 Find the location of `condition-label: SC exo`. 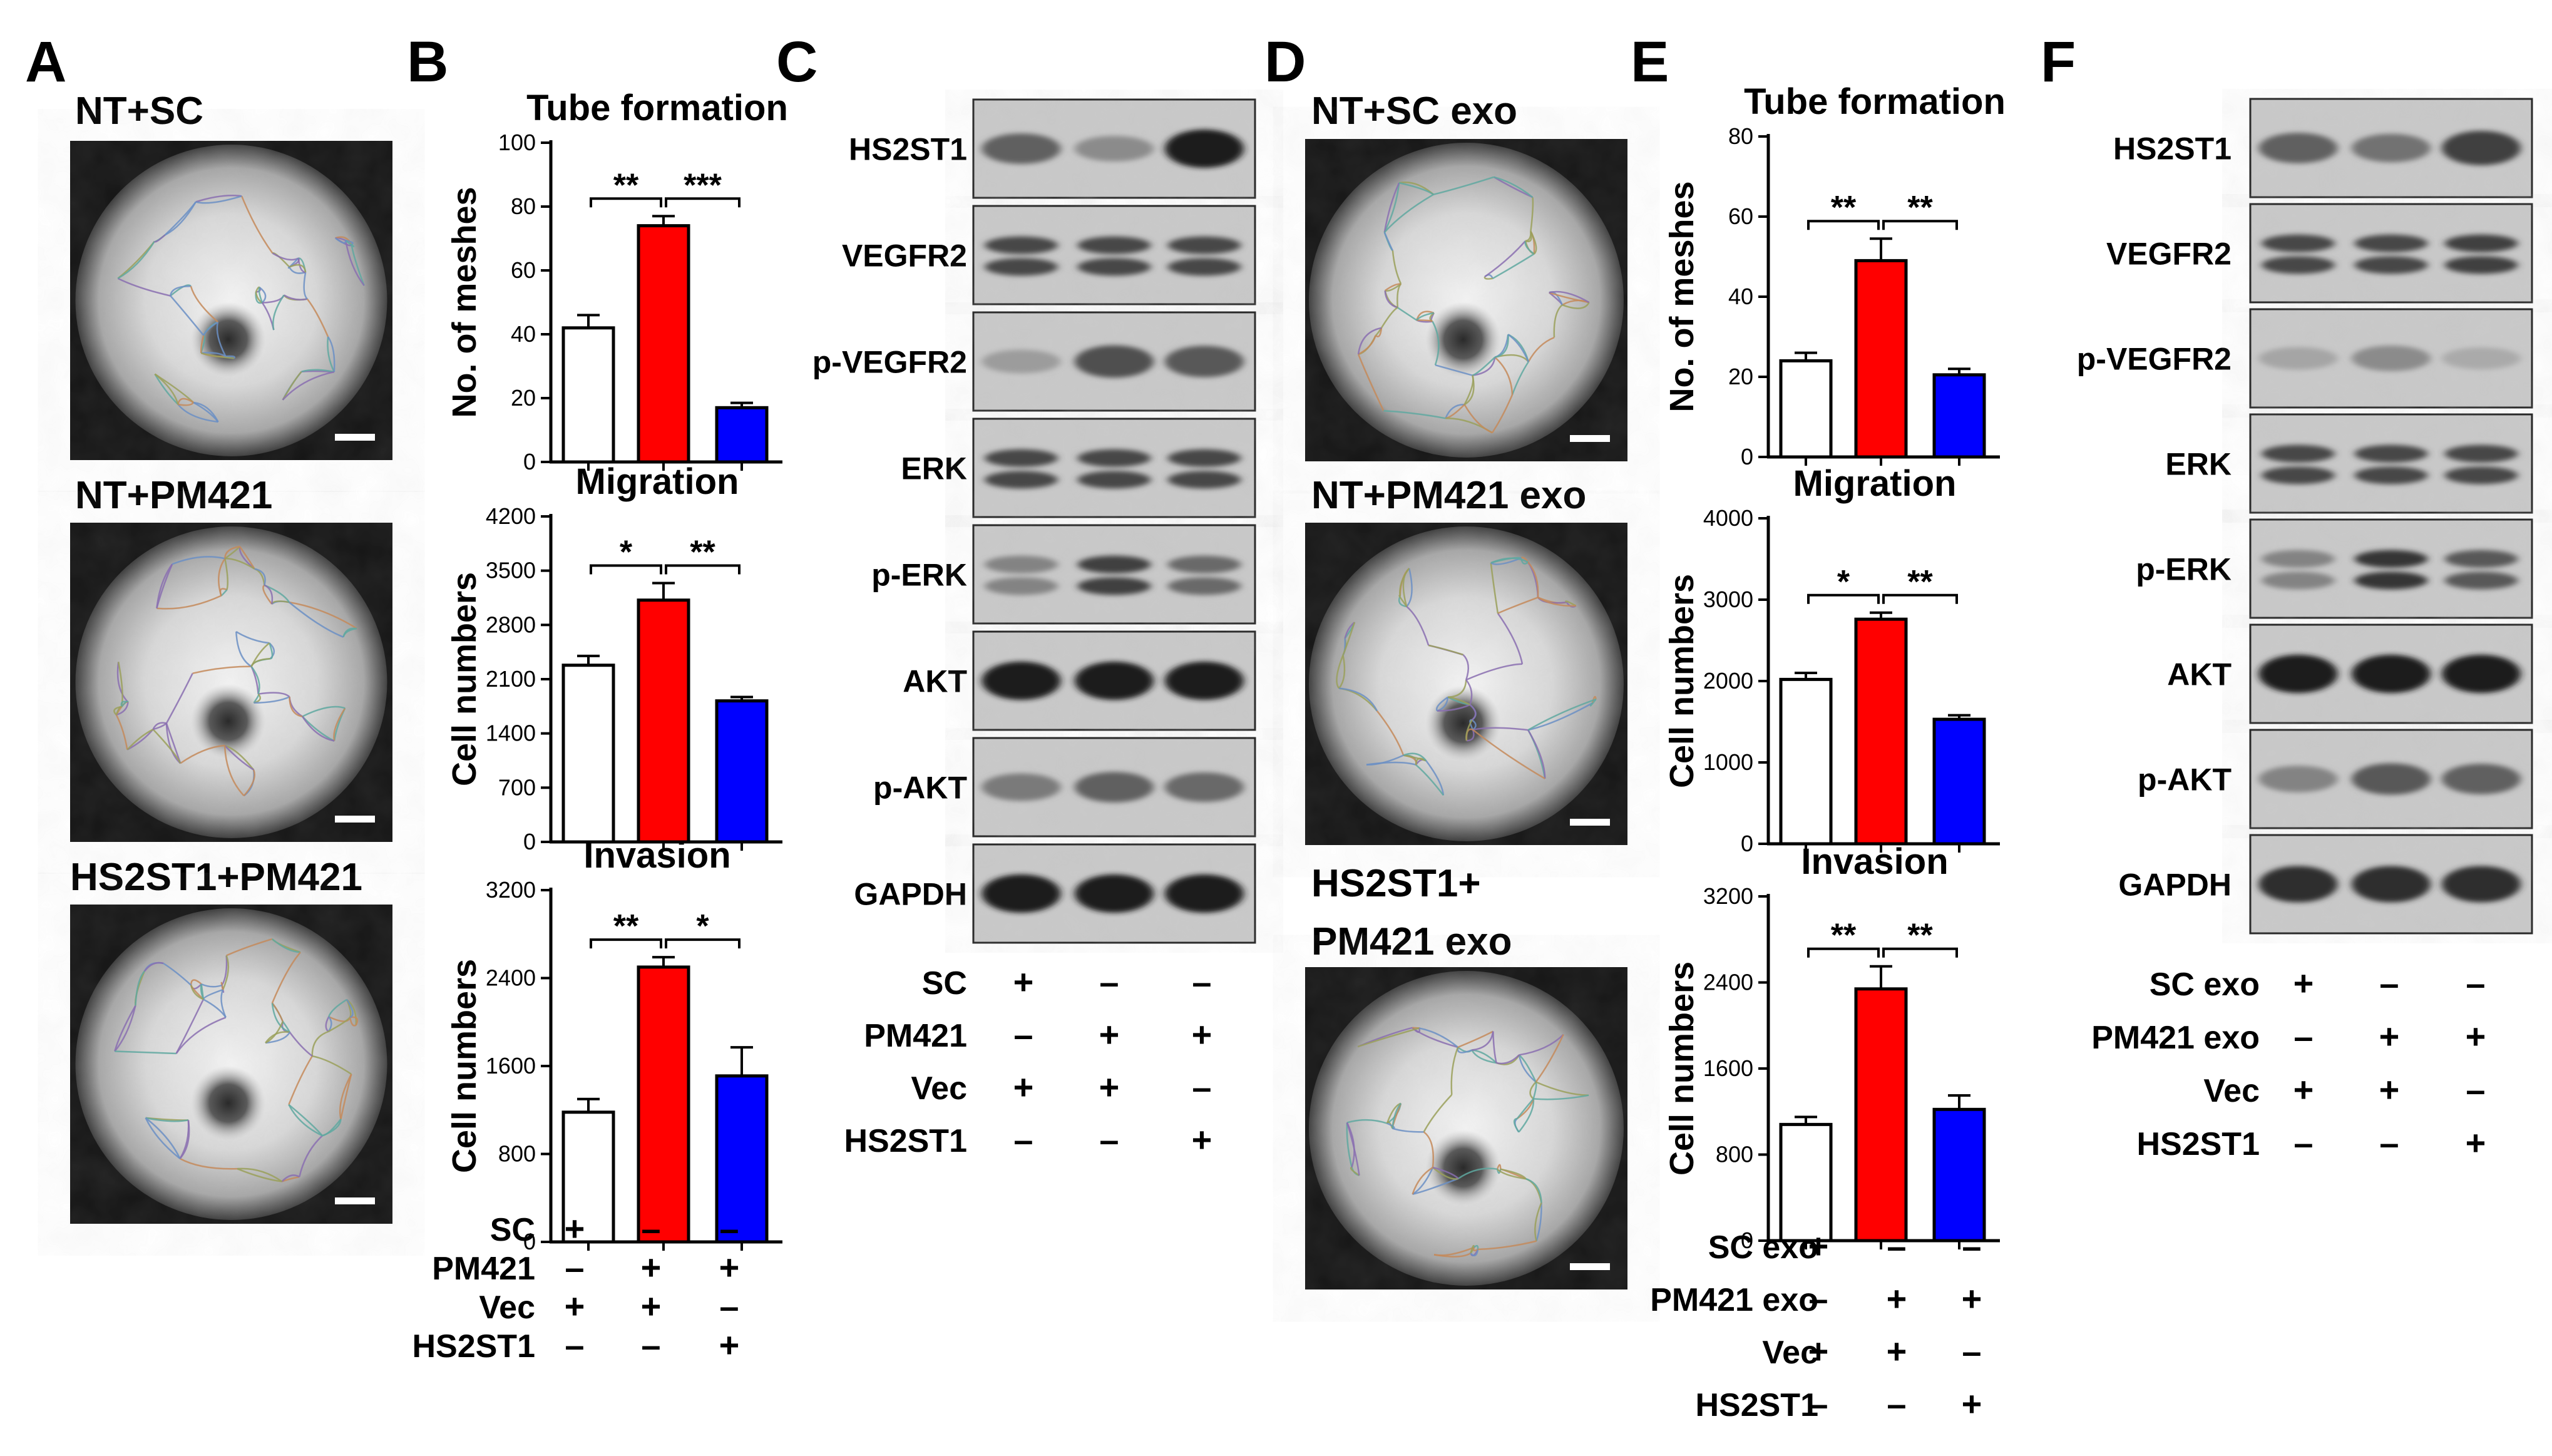

condition-label: SC exo is located at coordinates (2205, 985).